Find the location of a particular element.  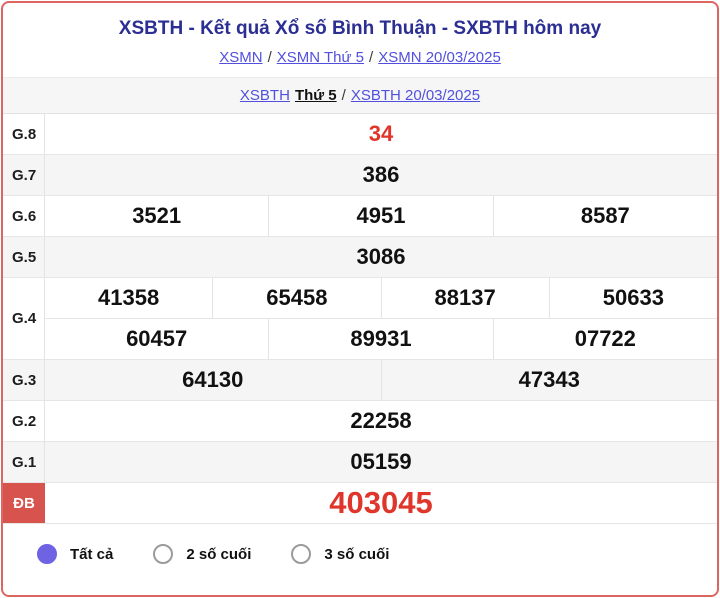

prize-value-g4: 60457 is located at coordinates (157, 338).